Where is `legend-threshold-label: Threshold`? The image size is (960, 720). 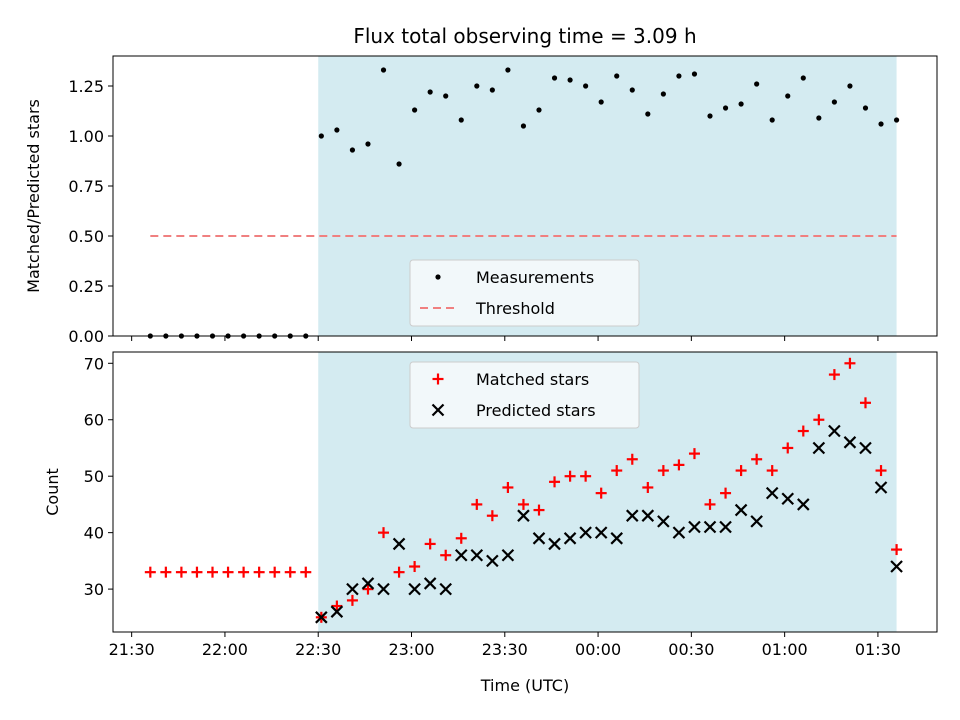
legend-threshold-label: Threshold is located at coordinates (515, 308).